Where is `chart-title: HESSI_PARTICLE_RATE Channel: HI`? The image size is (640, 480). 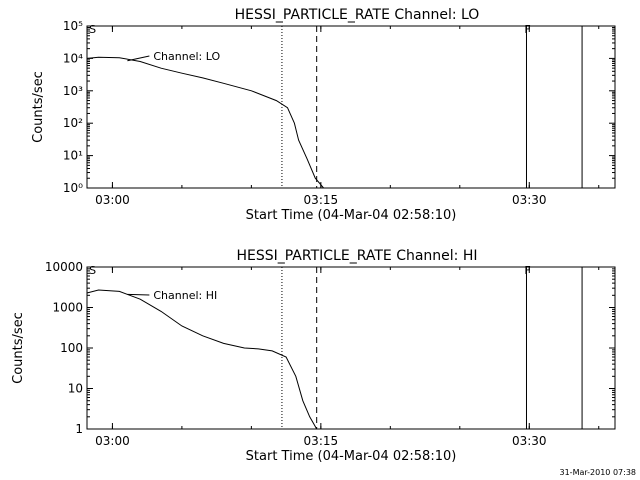
chart-title: HESSI_PARTICLE_RATE Channel: HI is located at coordinates (356, 256).